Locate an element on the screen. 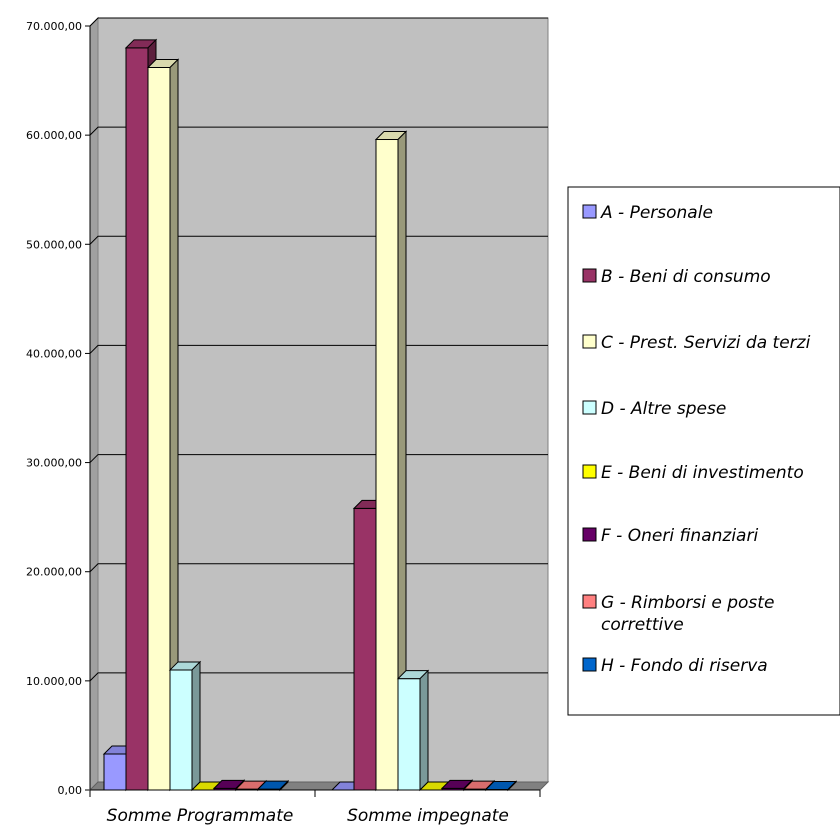 This screenshot has width=840, height=826. legend-item: B - Beni di consumo is located at coordinates (676, 277).